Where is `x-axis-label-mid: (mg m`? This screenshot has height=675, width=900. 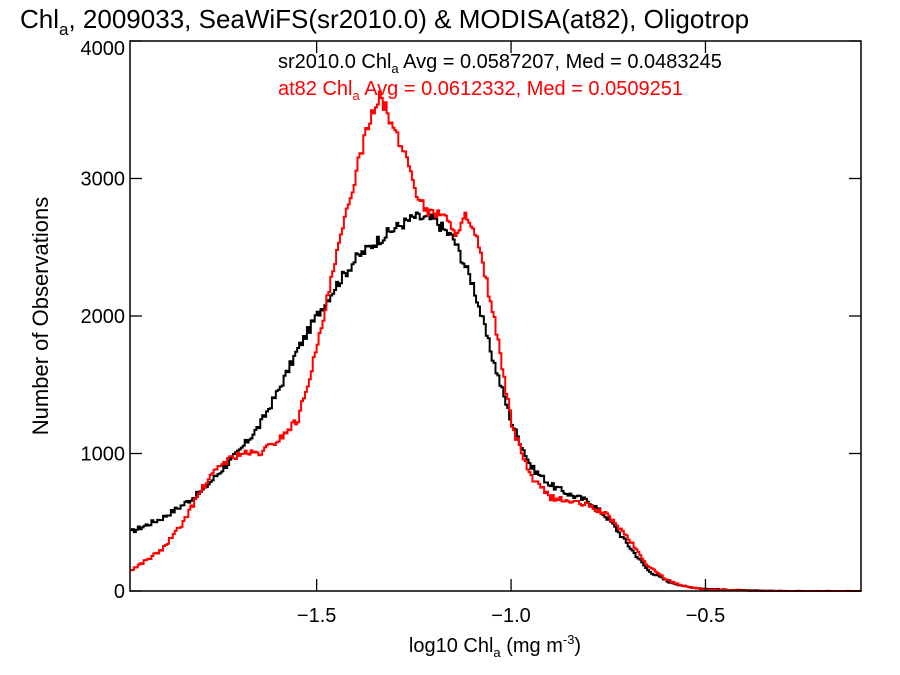
x-axis-label-mid: (mg m is located at coordinates (532, 646).